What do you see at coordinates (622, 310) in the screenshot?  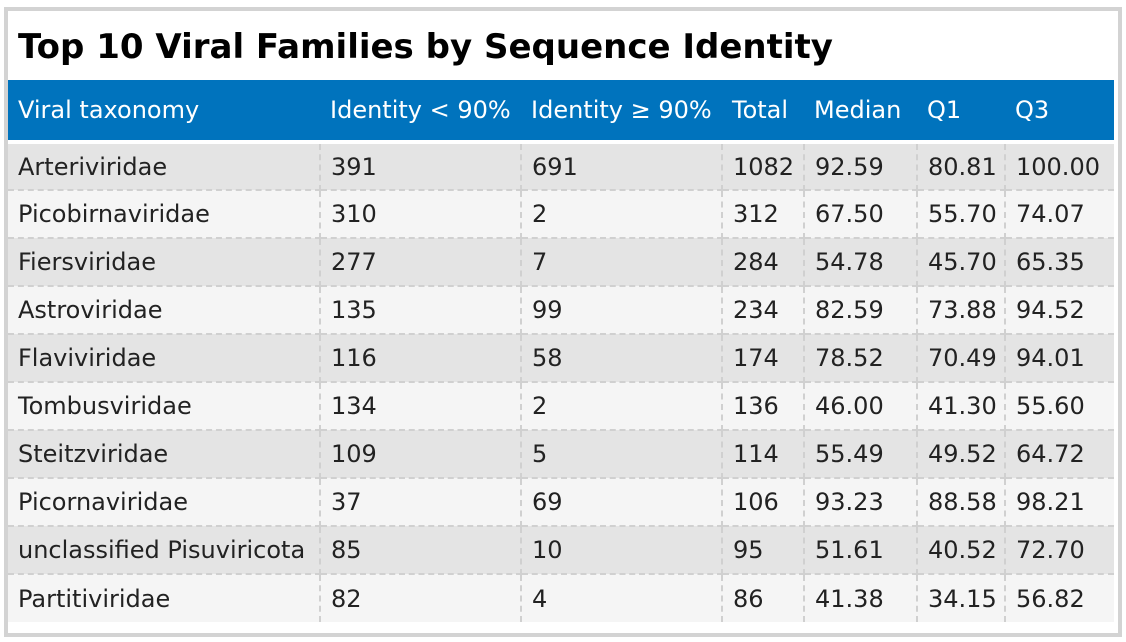 I see `cell-identity-at-least-90: 99` at bounding box center [622, 310].